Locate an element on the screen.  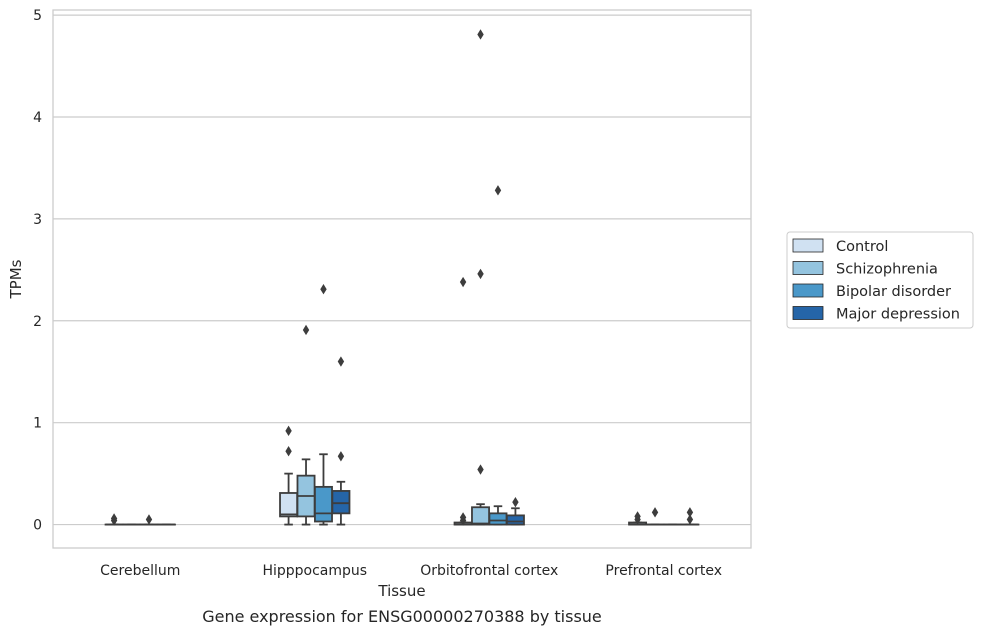
x-axis-label: Tissue is located at coordinates (401, 591).